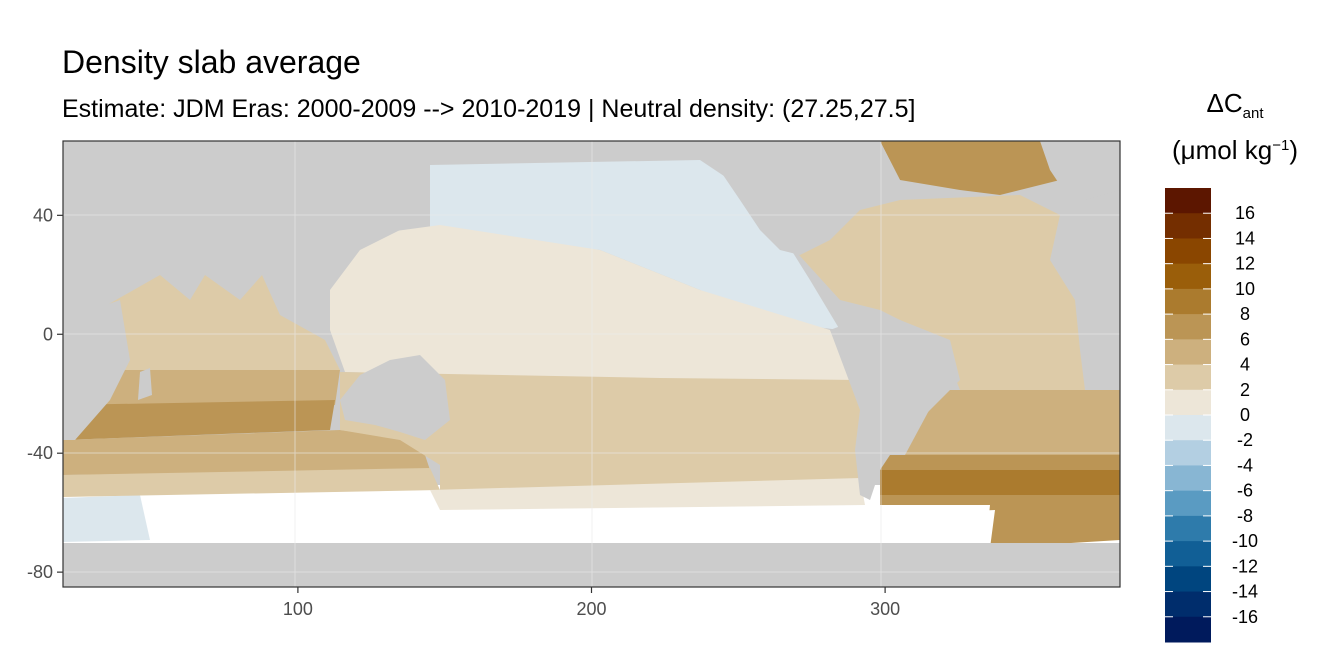 The image size is (1344, 672). What do you see at coordinates (251, 482) in the screenshot?
I see `region-indian-50s-band` at bounding box center [251, 482].